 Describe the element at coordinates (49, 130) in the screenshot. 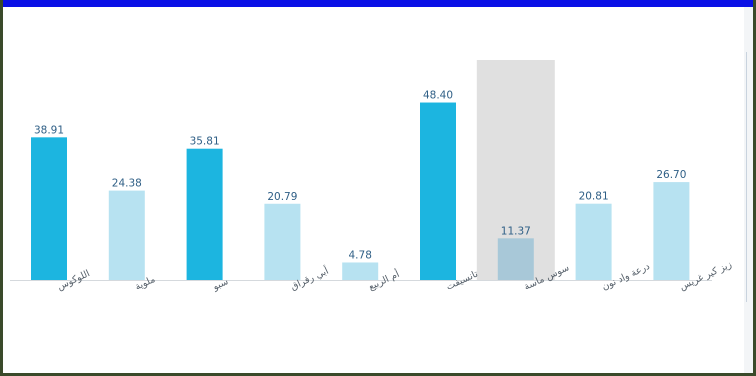

I see `value-label-1: 38.91` at that location.